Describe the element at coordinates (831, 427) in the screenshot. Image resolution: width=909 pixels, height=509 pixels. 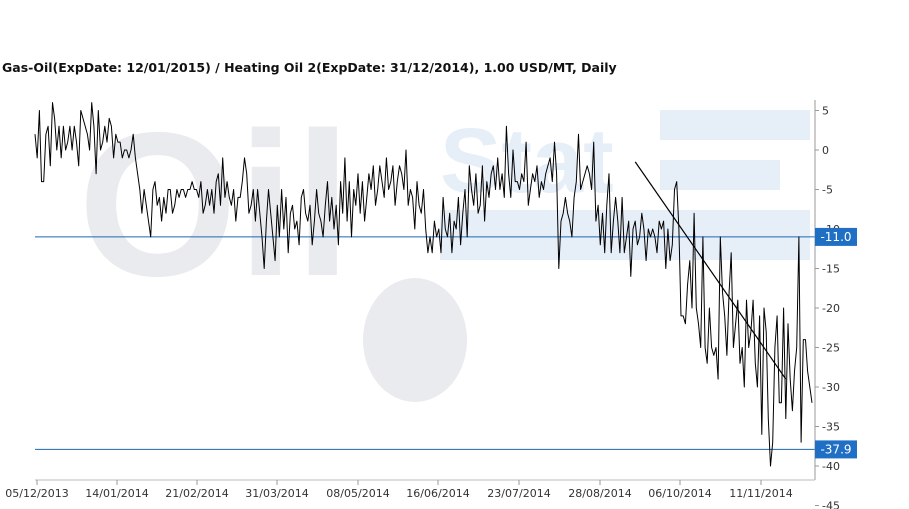
I see `y-tick-label: -35` at that location.